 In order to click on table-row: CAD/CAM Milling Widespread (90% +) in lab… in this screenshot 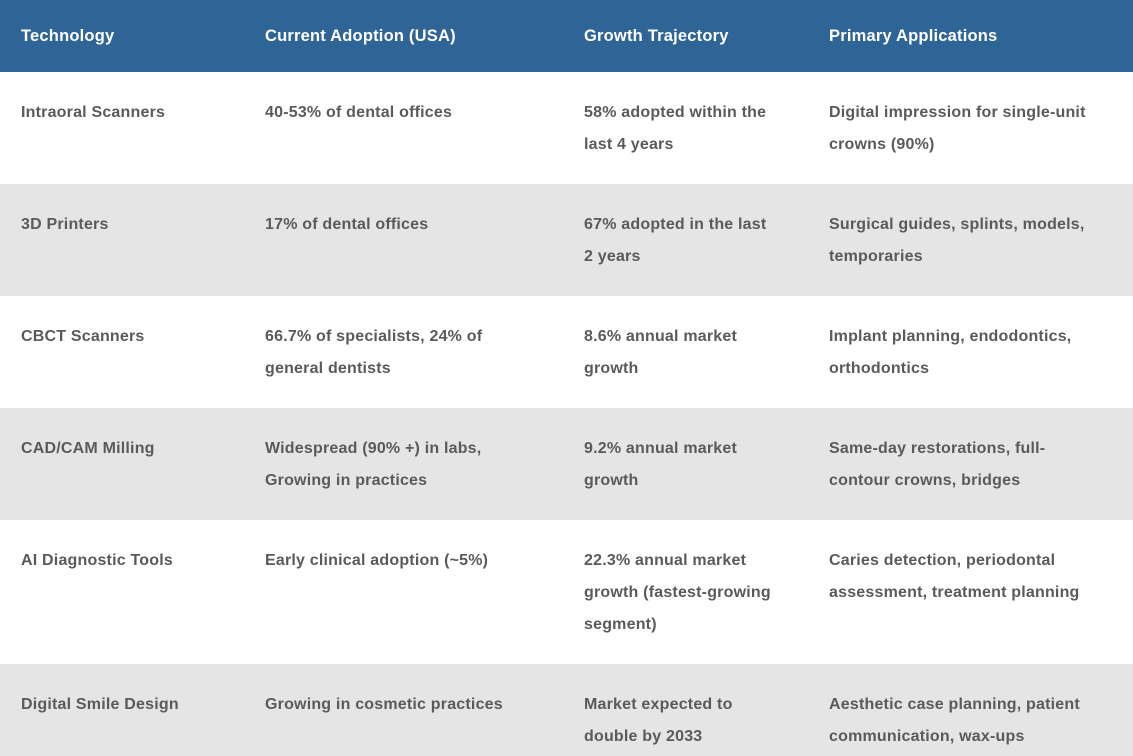, I will do `click(566, 464)`.